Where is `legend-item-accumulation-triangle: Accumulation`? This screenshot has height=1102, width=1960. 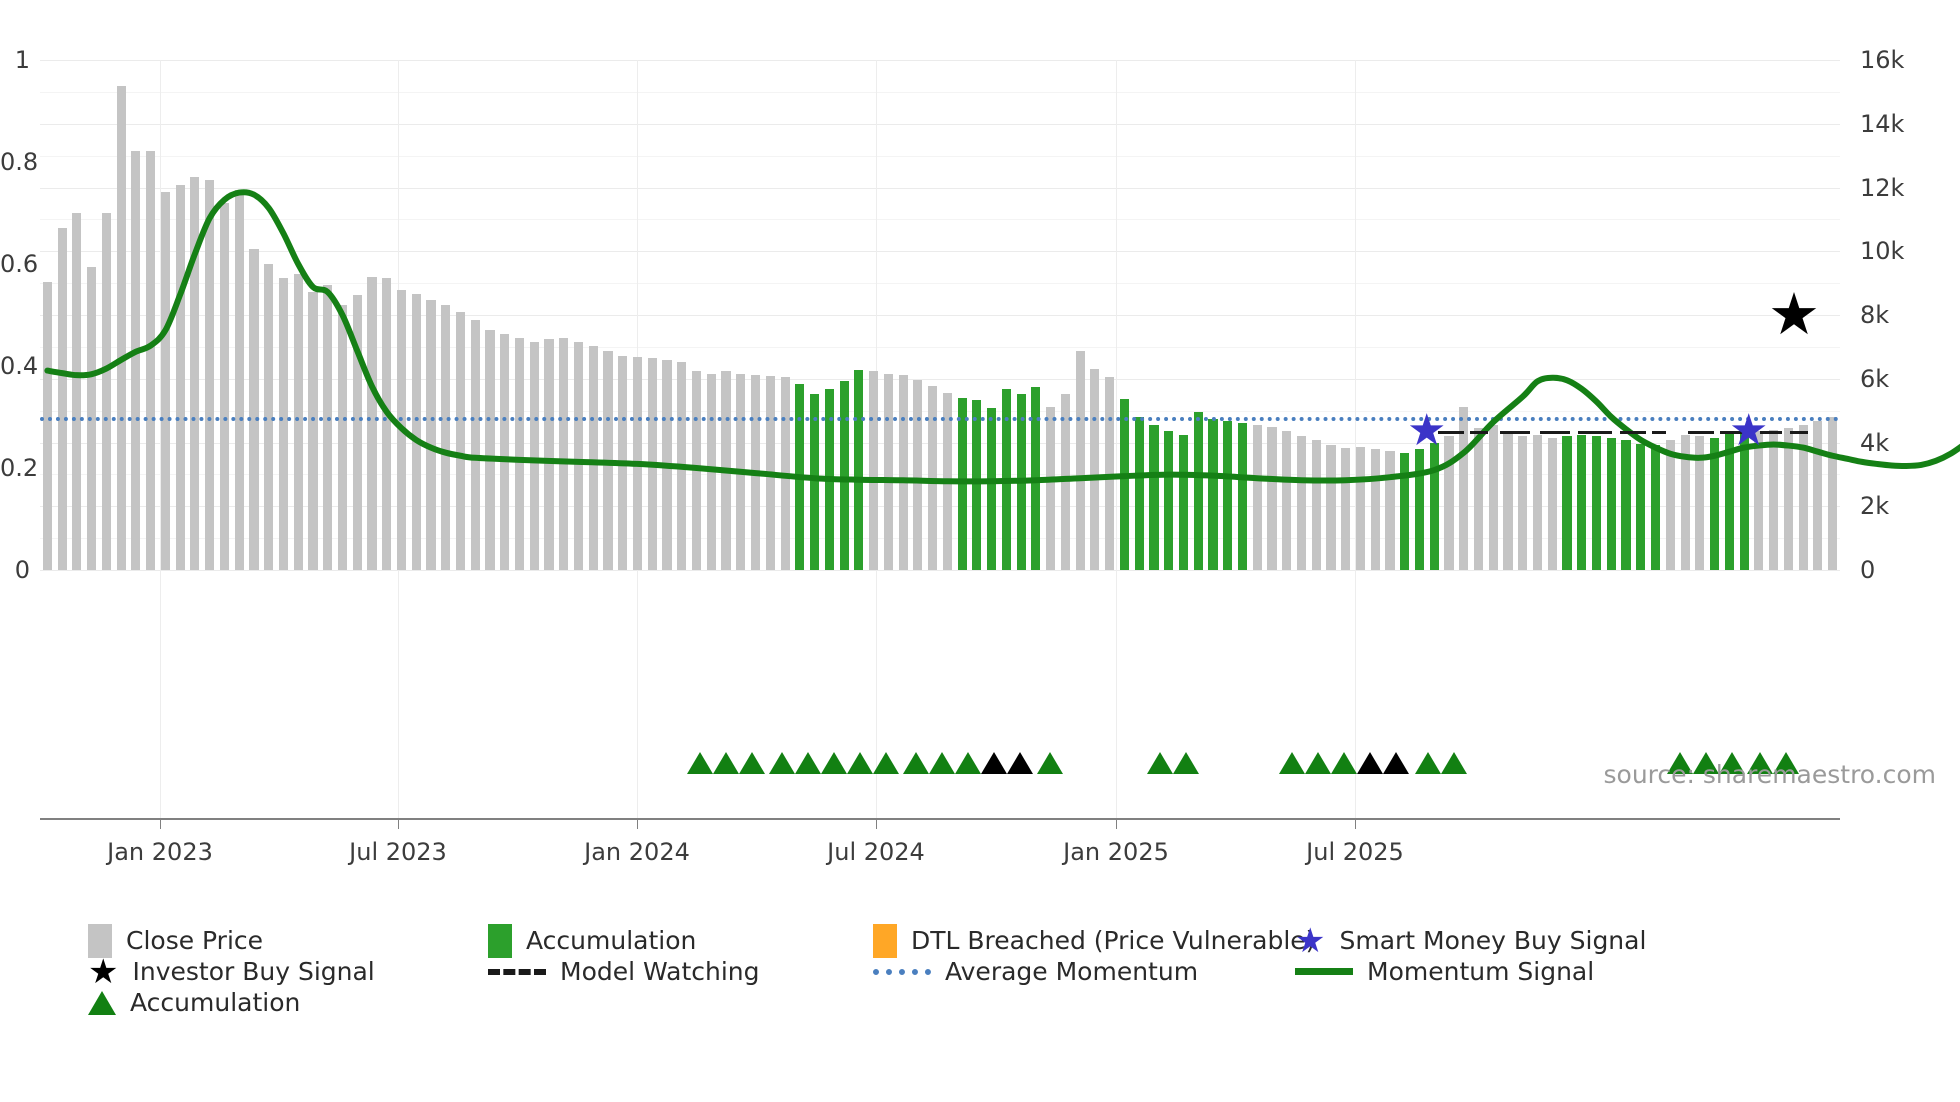
legend-item-accumulation-triangle: Accumulation is located at coordinates (288, 1002).